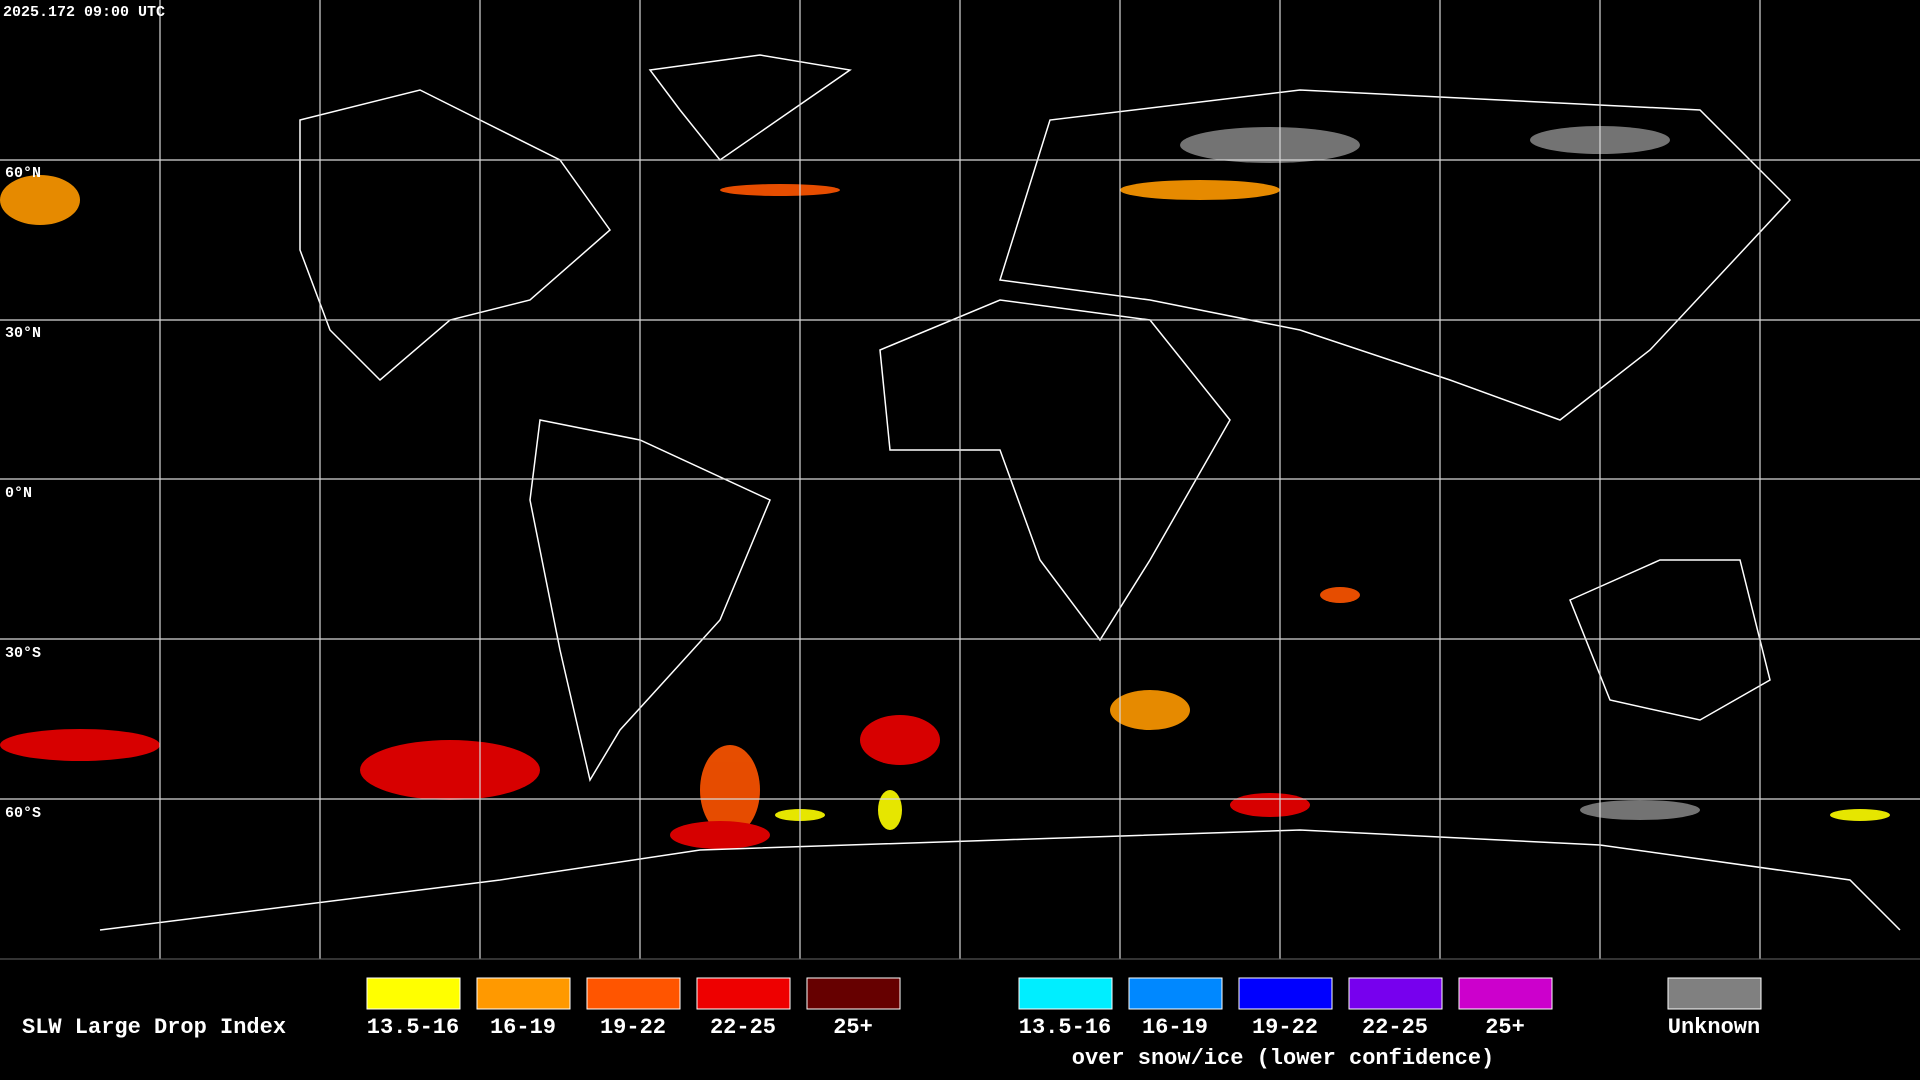  I want to click on lat-label: 30°S, so click(23, 653).